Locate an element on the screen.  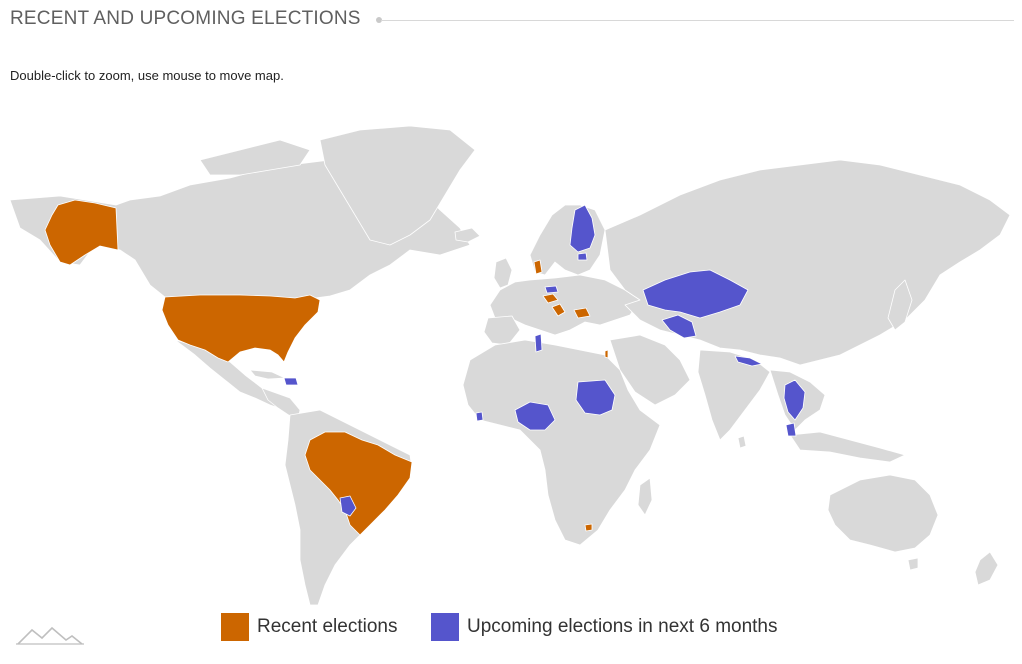
country-finland is located at coordinates (582, 228).